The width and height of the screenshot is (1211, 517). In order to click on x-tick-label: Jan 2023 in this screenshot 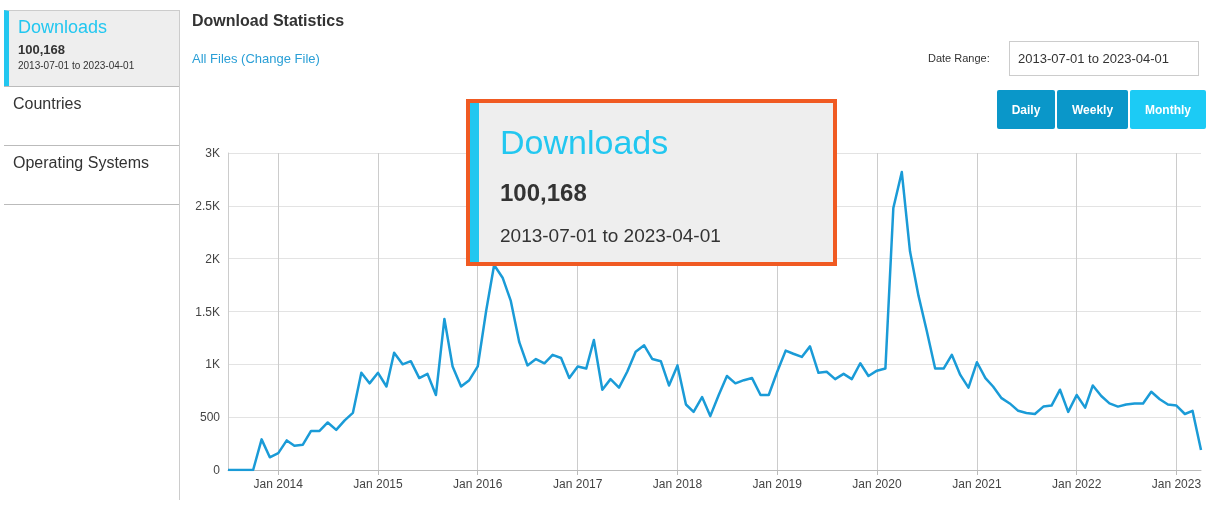, I will do `click(1176, 484)`.